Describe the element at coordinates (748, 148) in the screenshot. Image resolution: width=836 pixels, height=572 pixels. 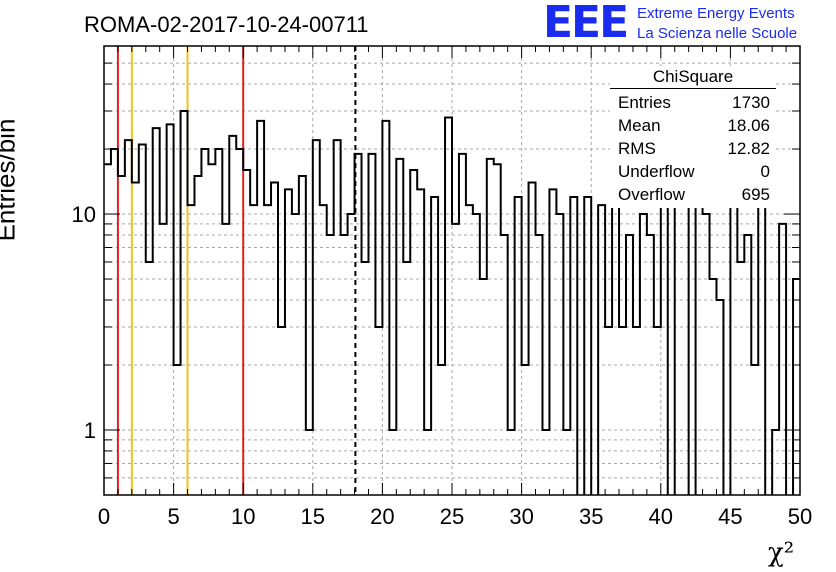
I see `stats-row-value: 12.82` at that location.